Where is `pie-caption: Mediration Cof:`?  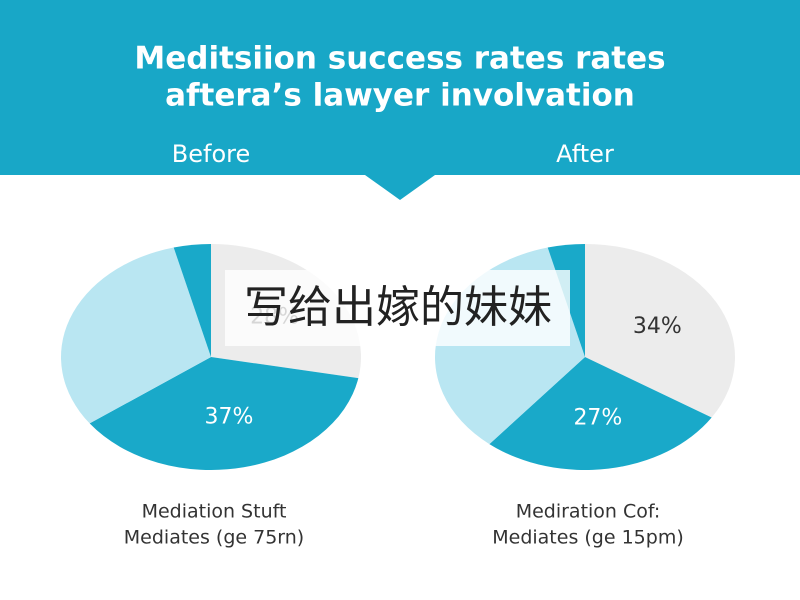 pie-caption: Mediration Cof: is located at coordinates (588, 512).